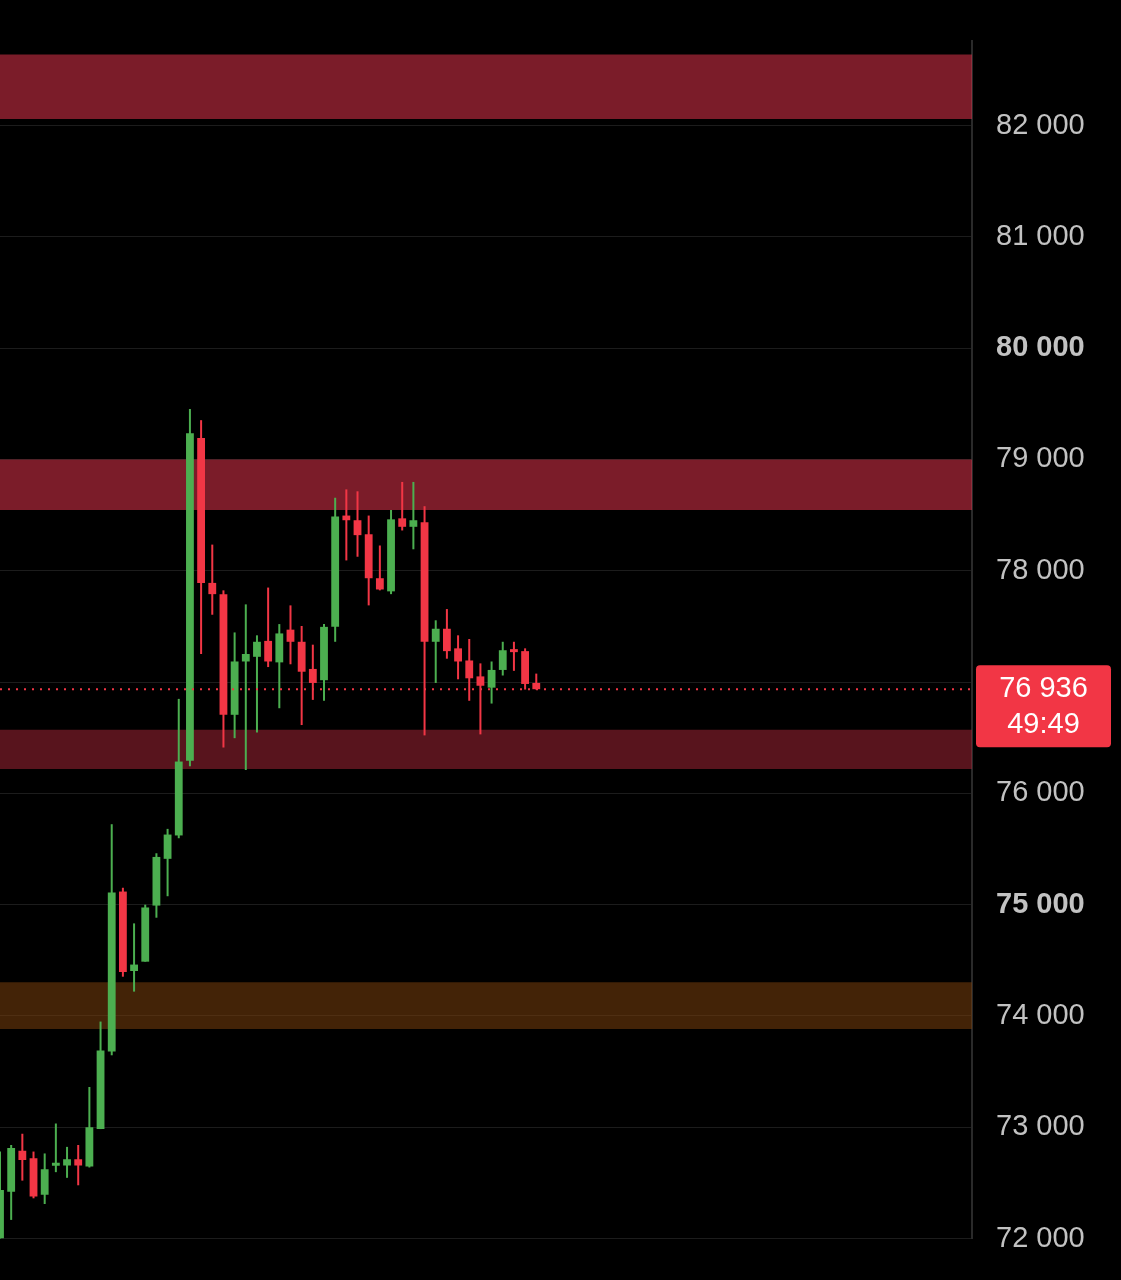 The image size is (1121, 1280). What do you see at coordinates (1040, 568) in the screenshot?
I see `y-tick-label: 78 000` at bounding box center [1040, 568].